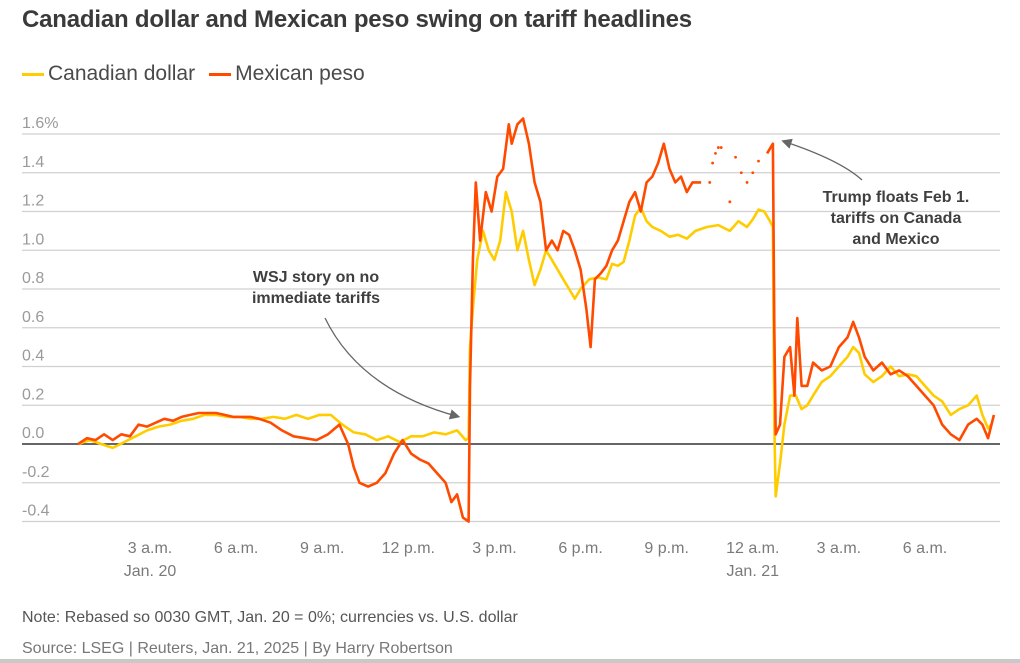 Image resolution: width=1020 pixels, height=663 pixels. Describe the element at coordinates (316, 298) in the screenshot. I see `annotation-wsj-text: immediate tariffs` at that location.